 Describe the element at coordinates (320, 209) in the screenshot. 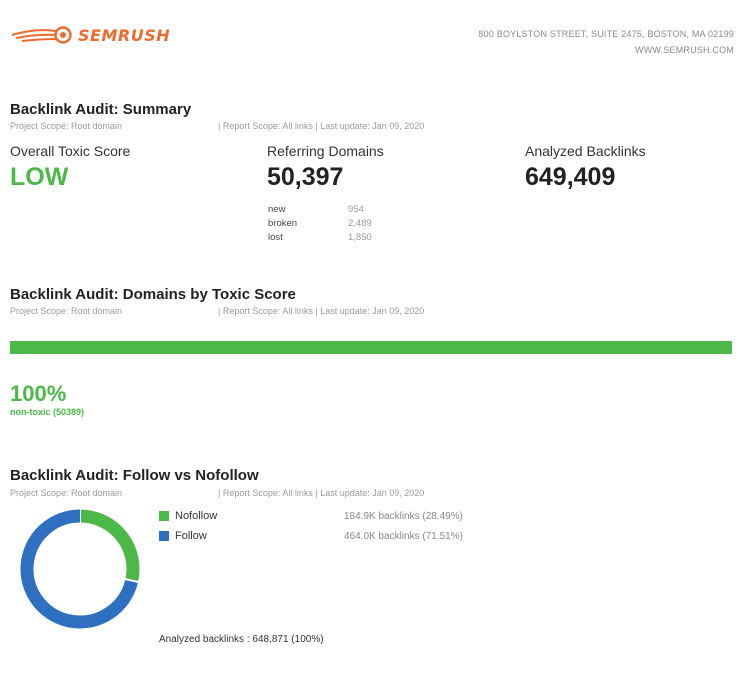

I see `breakdown-row-new: new 954` at that location.